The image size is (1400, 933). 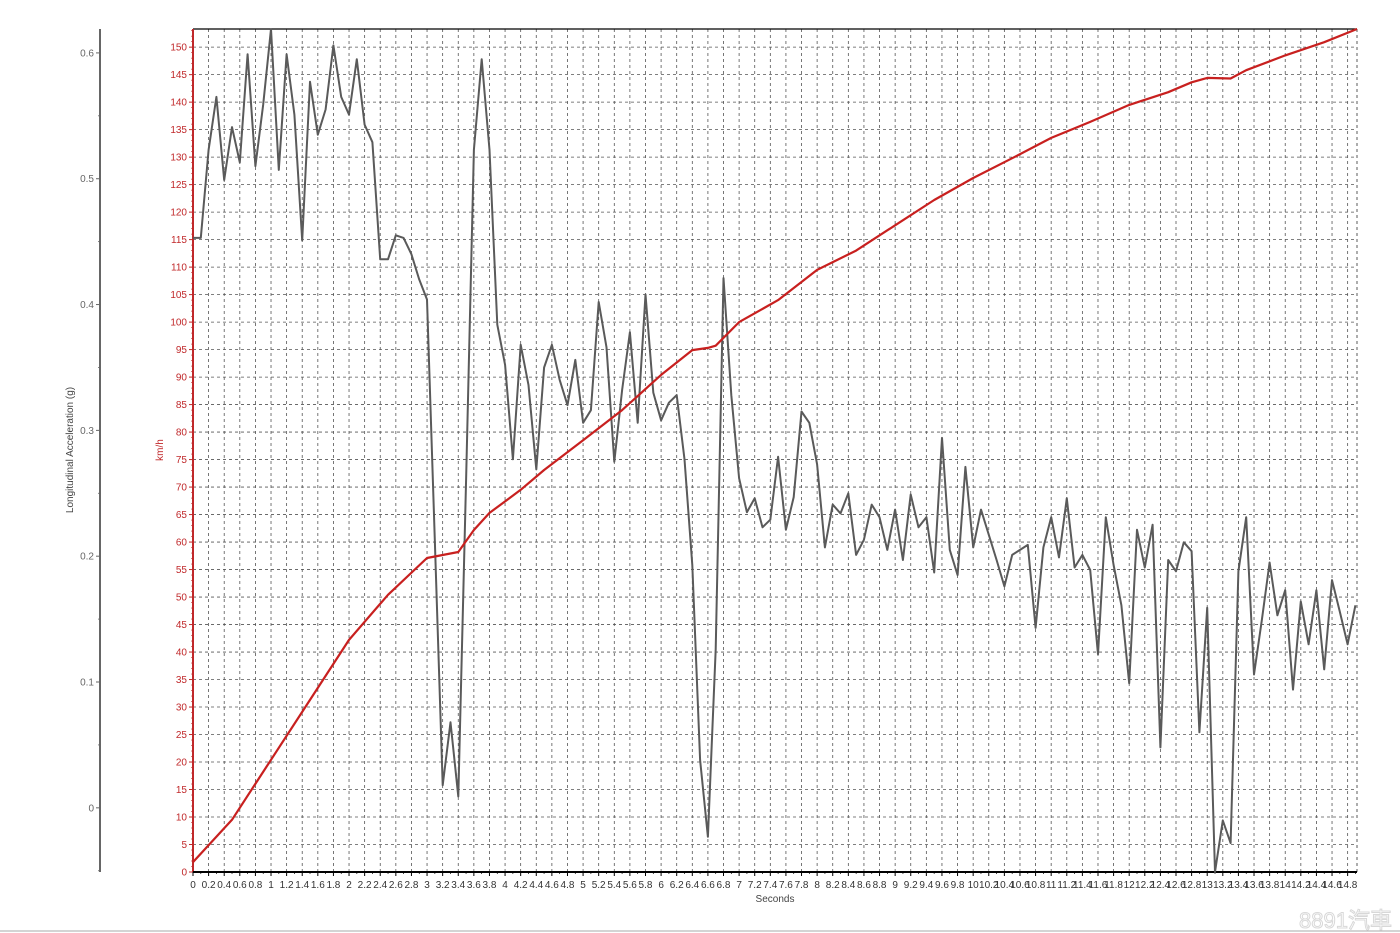 I want to click on x-tick-label: 9.8, so click(x=958, y=885).